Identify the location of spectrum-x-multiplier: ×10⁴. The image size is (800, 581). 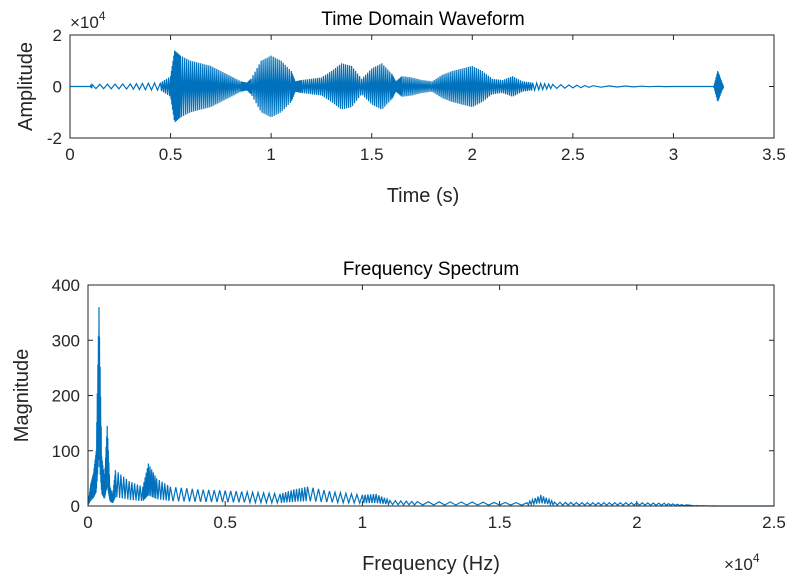
(742, 562).